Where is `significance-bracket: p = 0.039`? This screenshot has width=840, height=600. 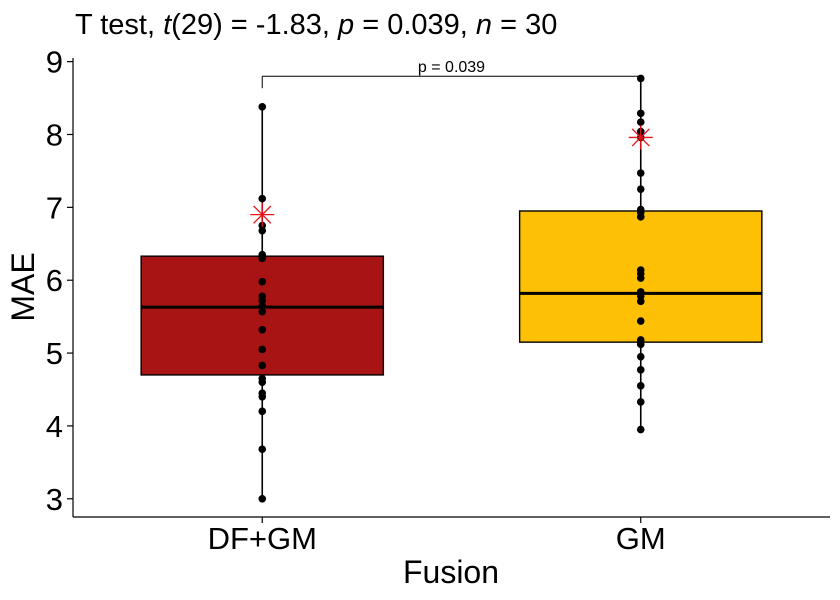
significance-bracket: p = 0.039 is located at coordinates (451, 74).